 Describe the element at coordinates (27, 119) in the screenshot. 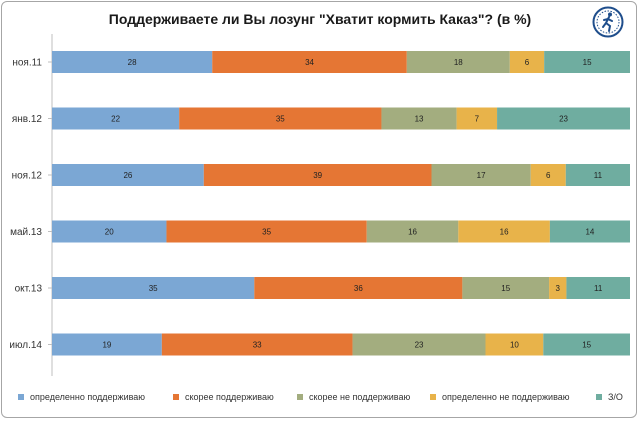

I see `category-label: янв.12` at that location.